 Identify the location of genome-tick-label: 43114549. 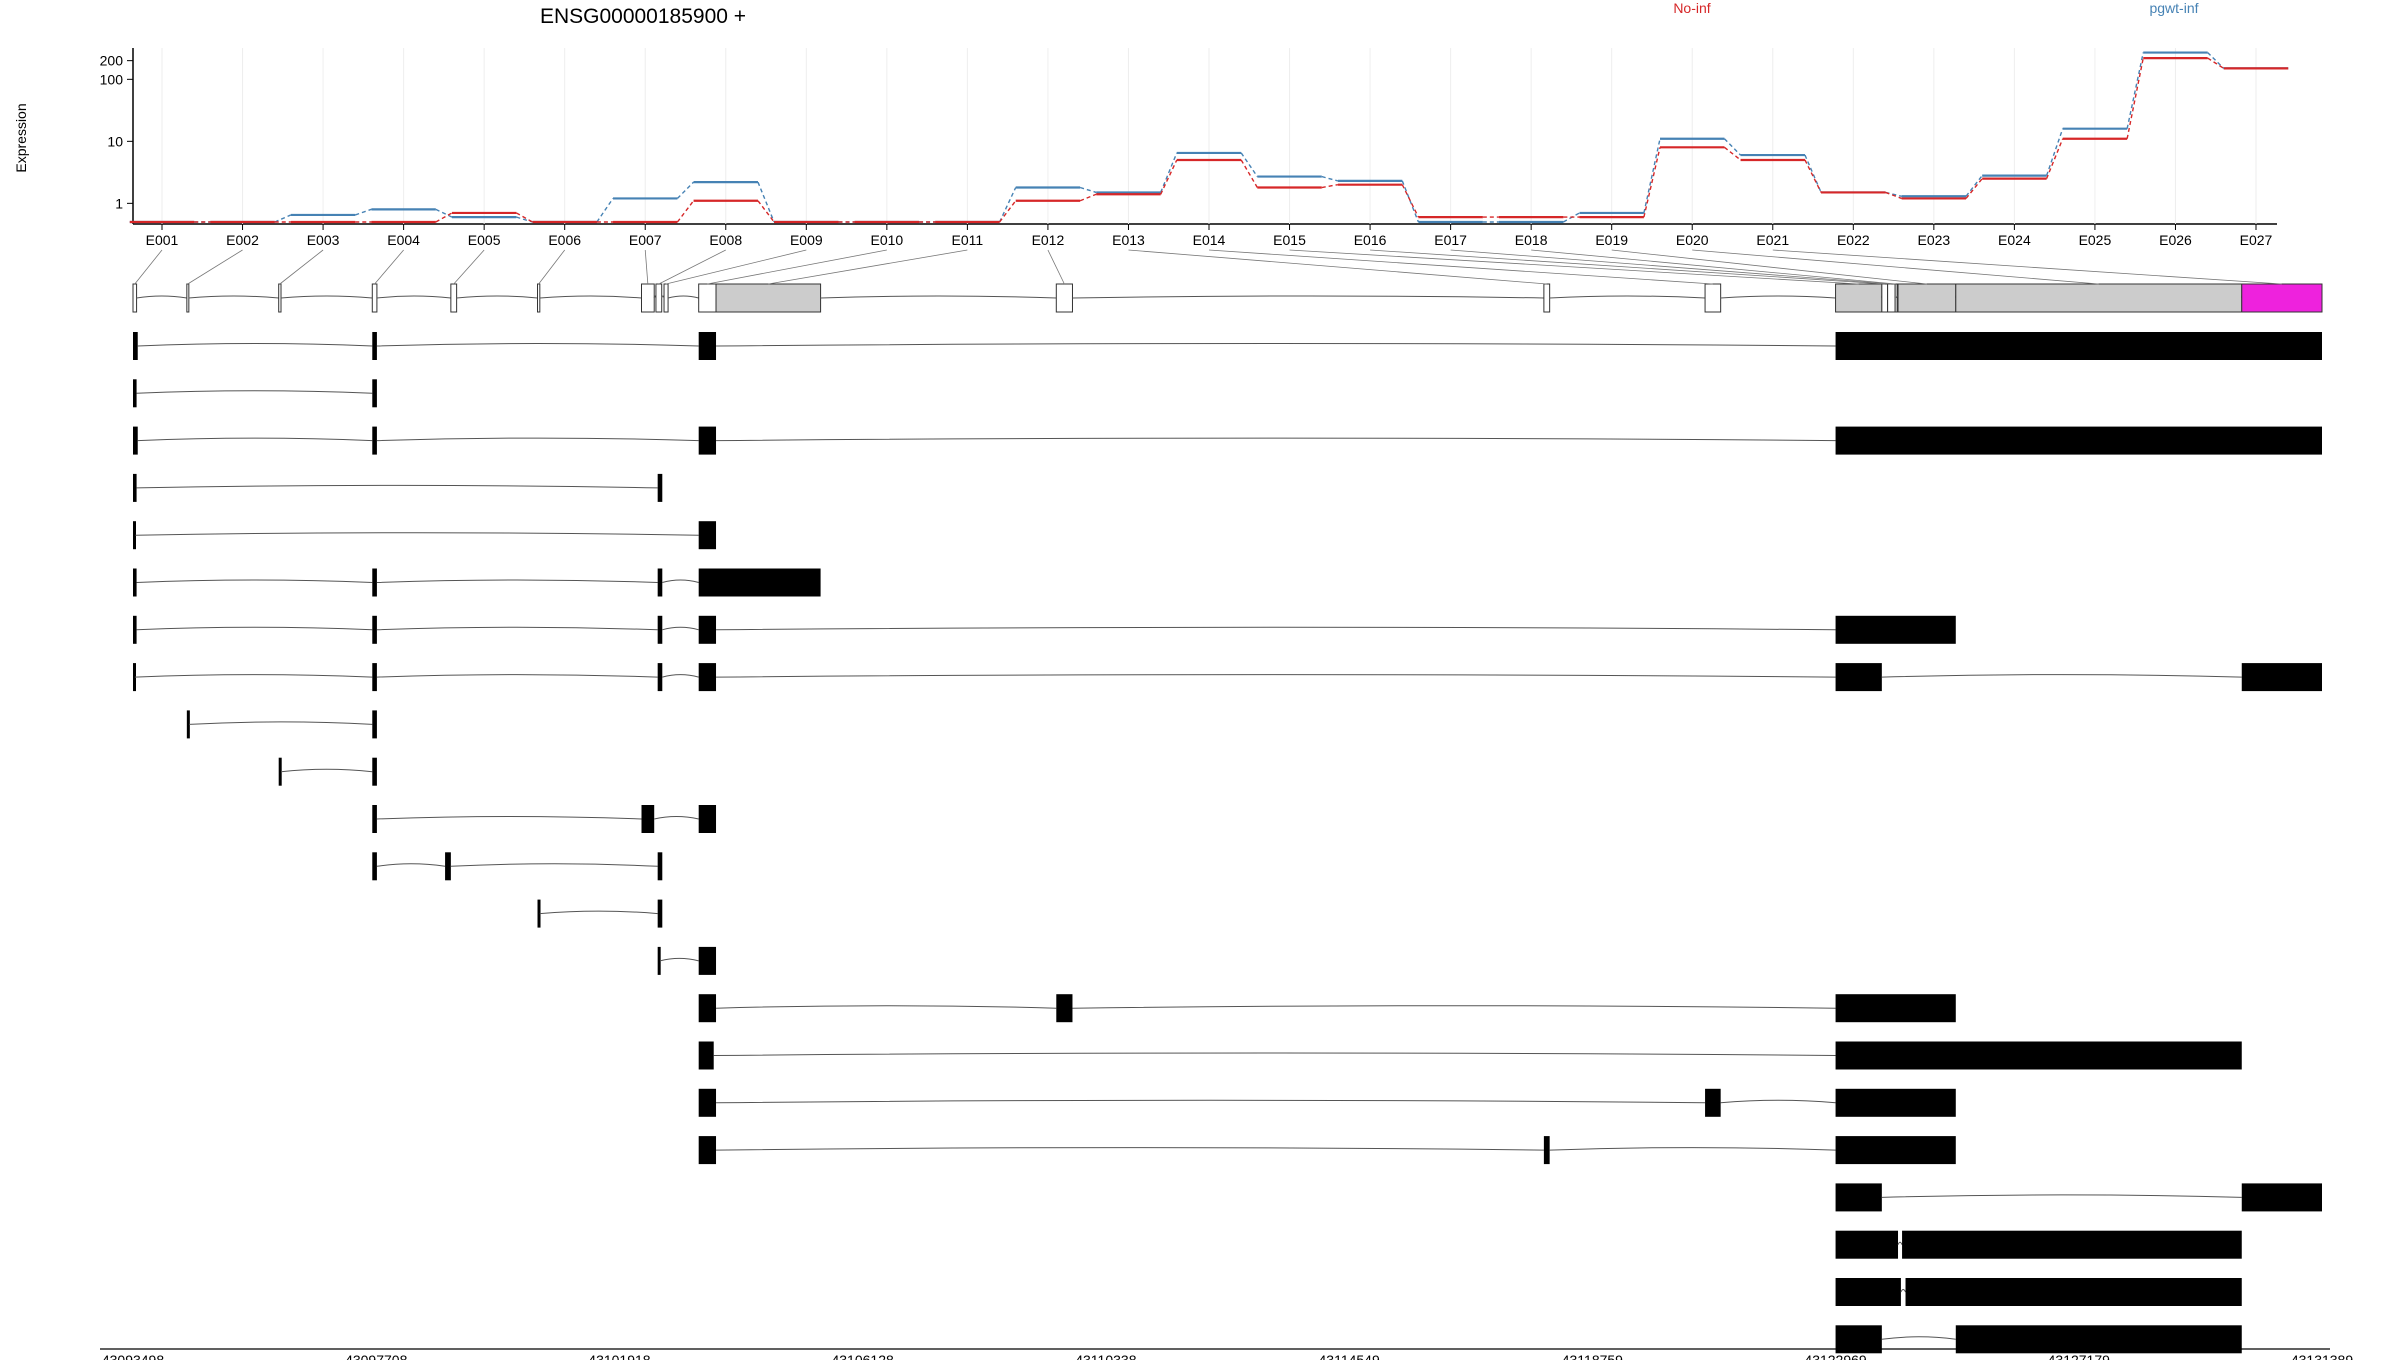
(1349, 1356).